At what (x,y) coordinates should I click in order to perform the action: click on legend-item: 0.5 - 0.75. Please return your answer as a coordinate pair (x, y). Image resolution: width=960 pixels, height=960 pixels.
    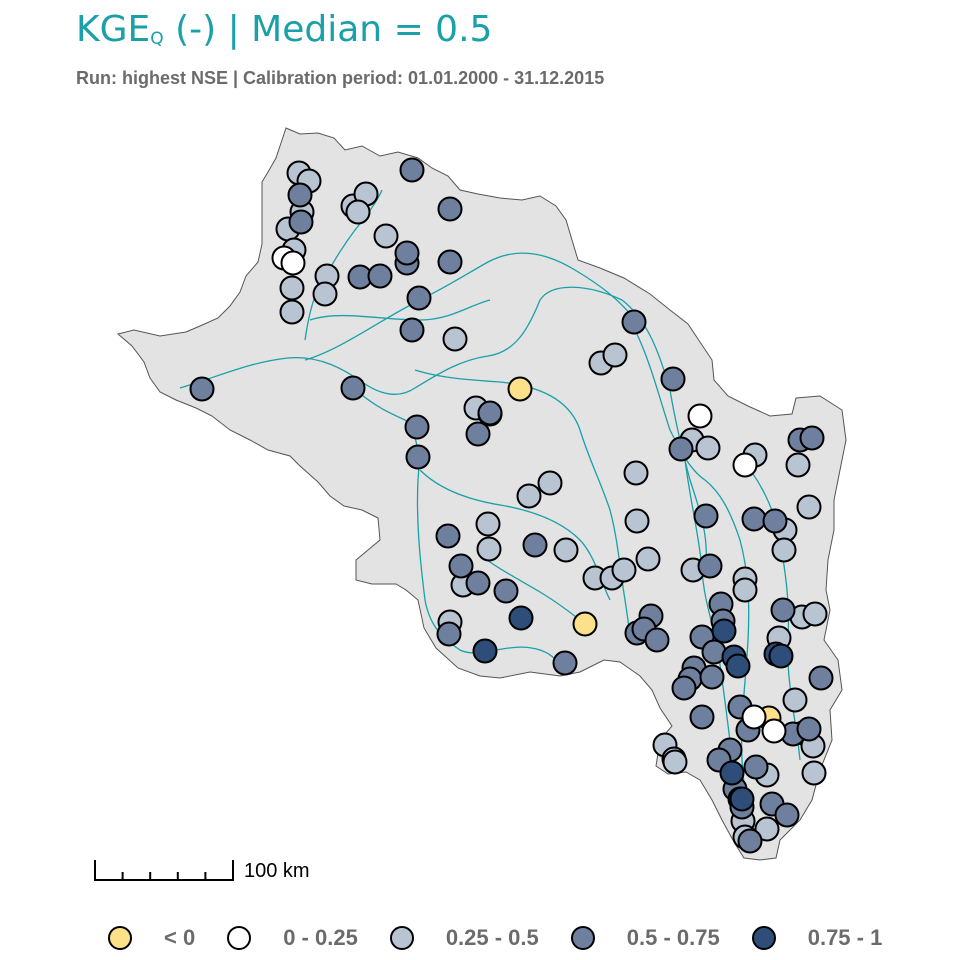
    Looking at the image, I should click on (645, 938).